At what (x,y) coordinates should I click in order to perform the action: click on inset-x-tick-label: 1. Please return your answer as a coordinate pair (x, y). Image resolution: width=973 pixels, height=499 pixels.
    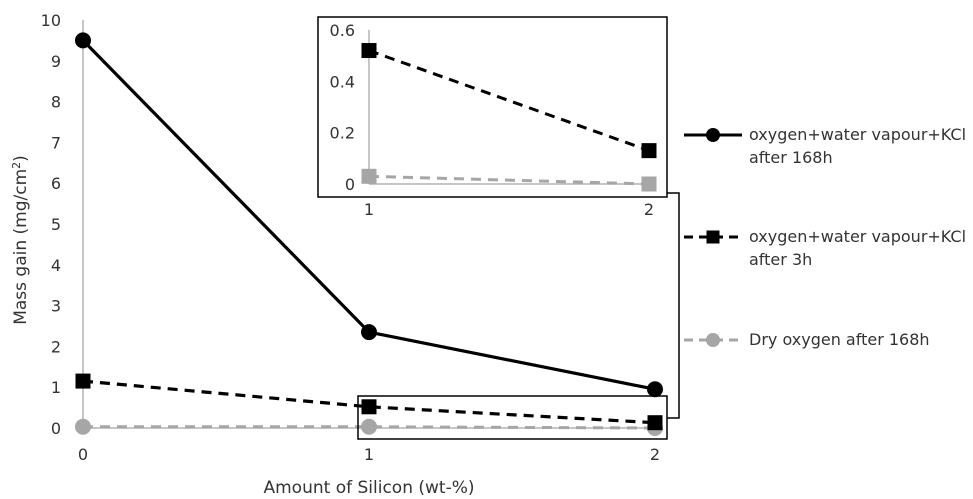
    Looking at the image, I should click on (369, 209).